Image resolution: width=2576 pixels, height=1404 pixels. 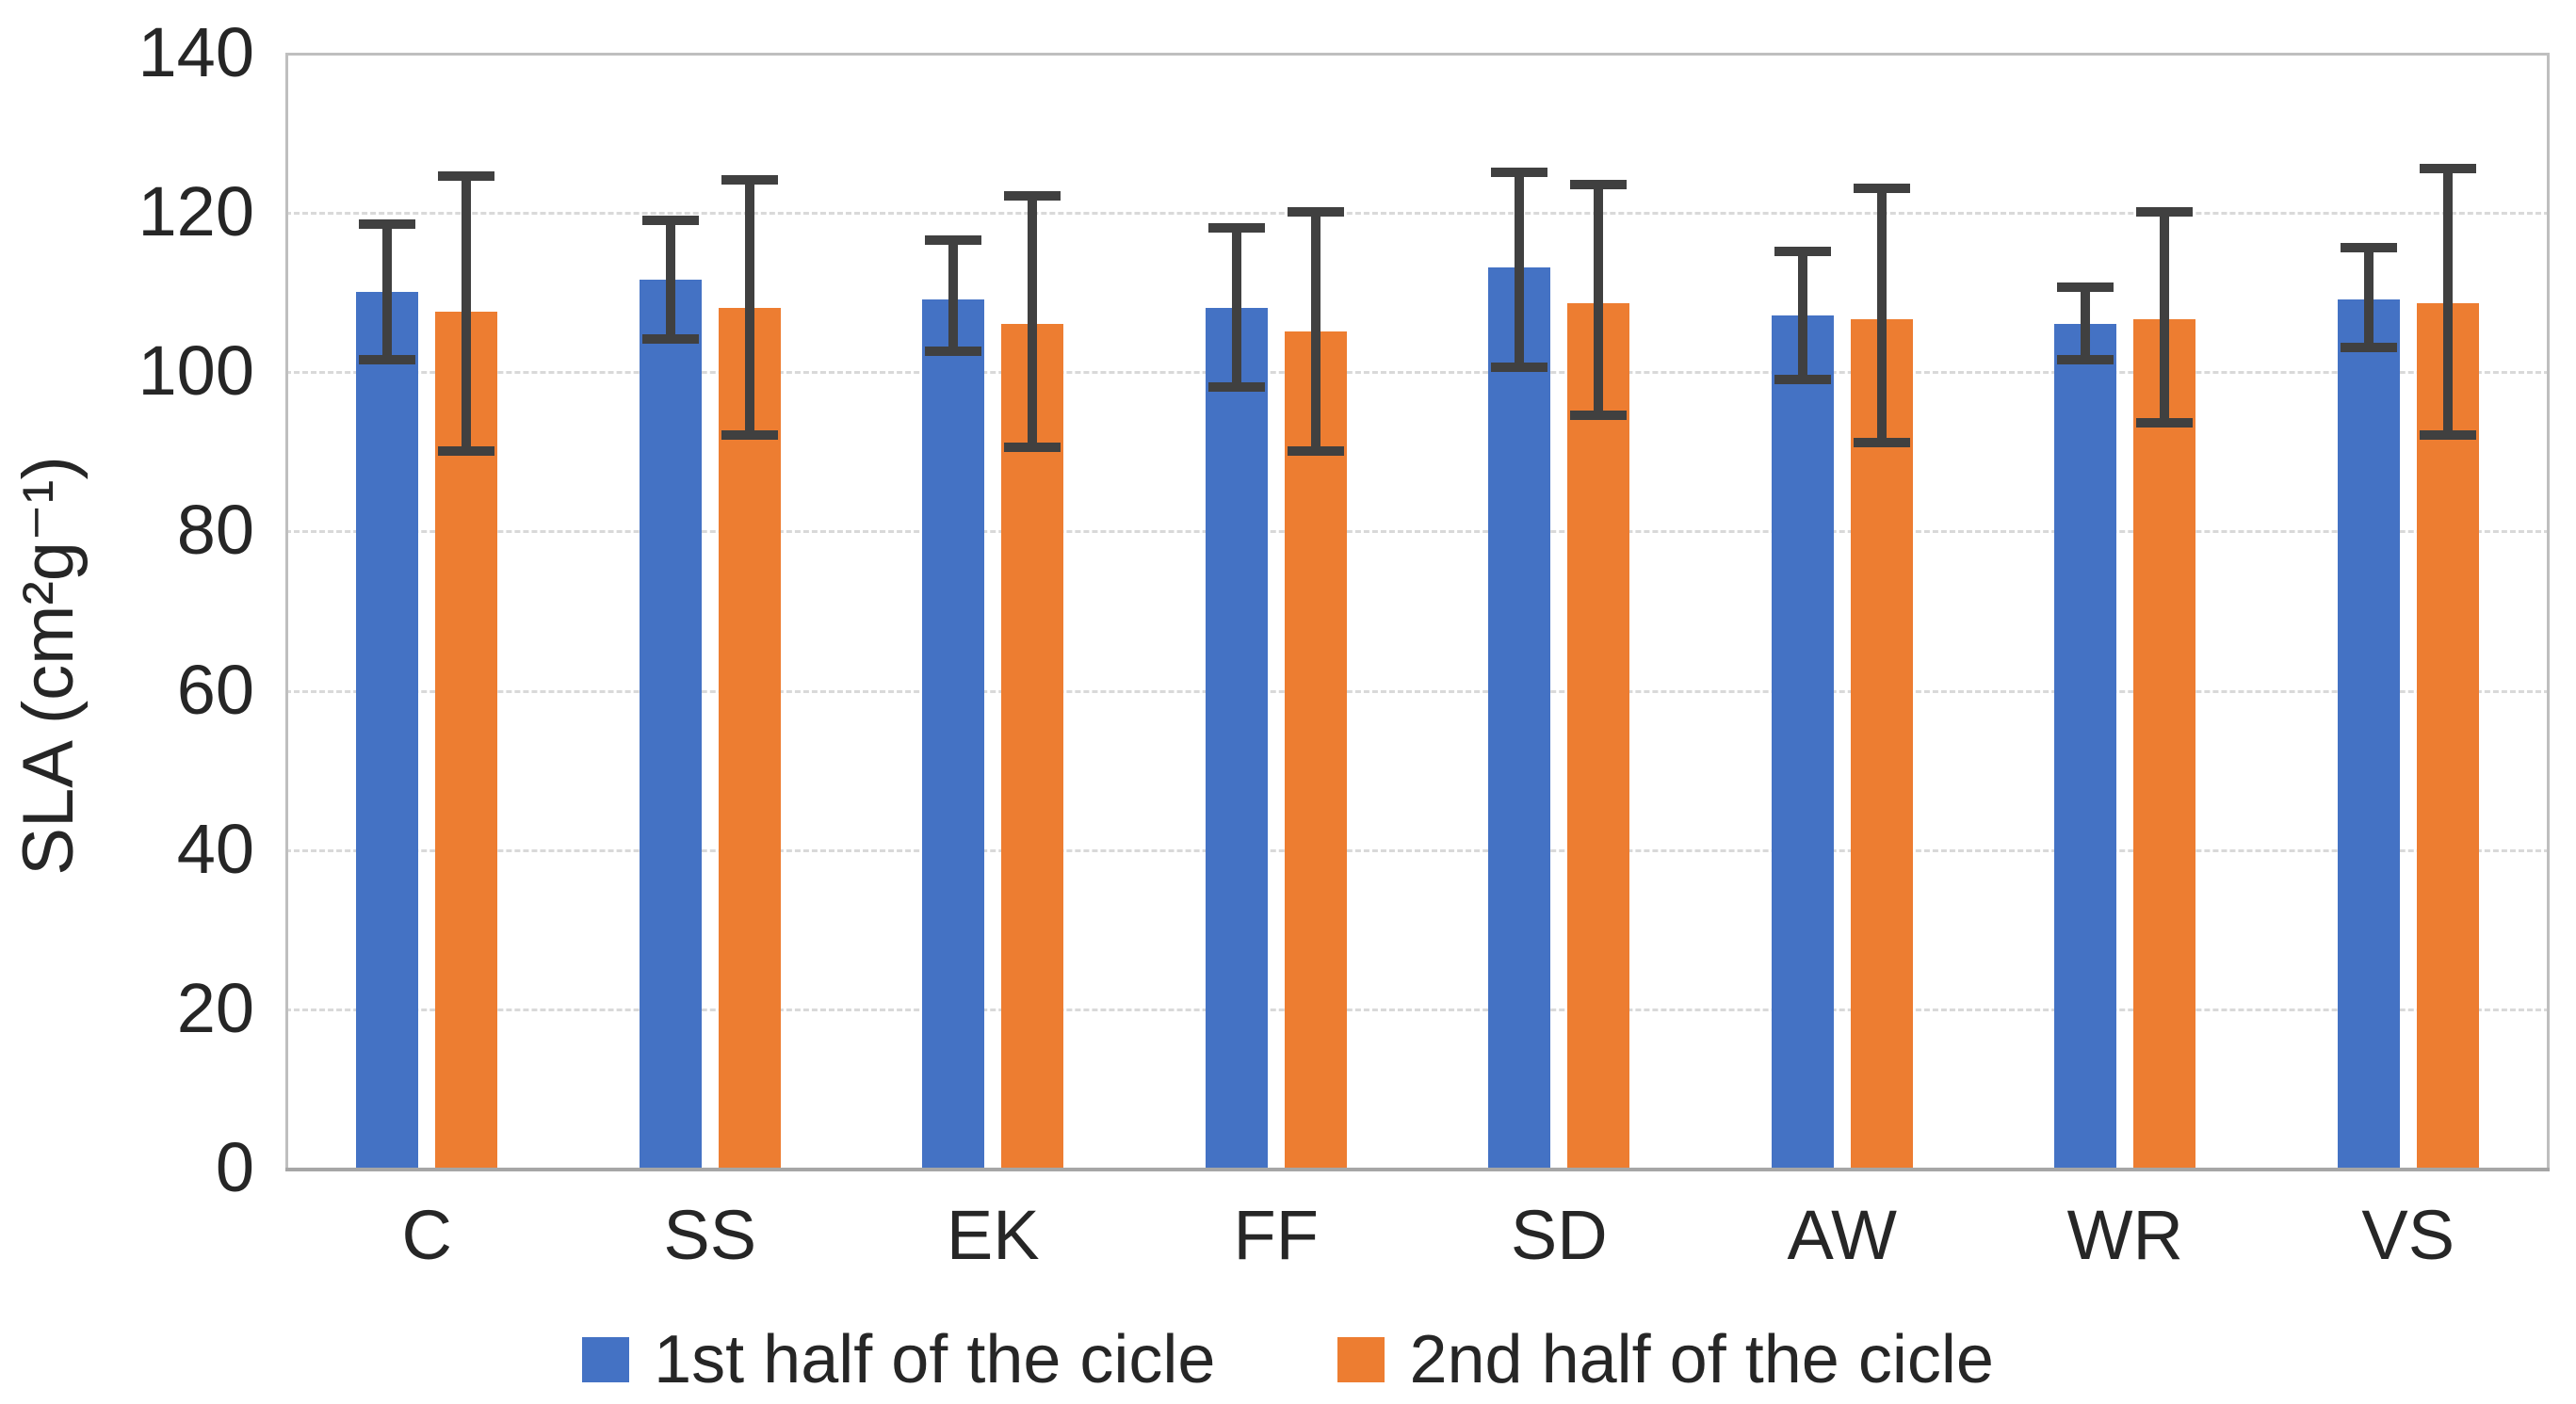 What do you see at coordinates (935, 1359) in the screenshot?
I see `legend-label-series1: 1st half of the cicle` at bounding box center [935, 1359].